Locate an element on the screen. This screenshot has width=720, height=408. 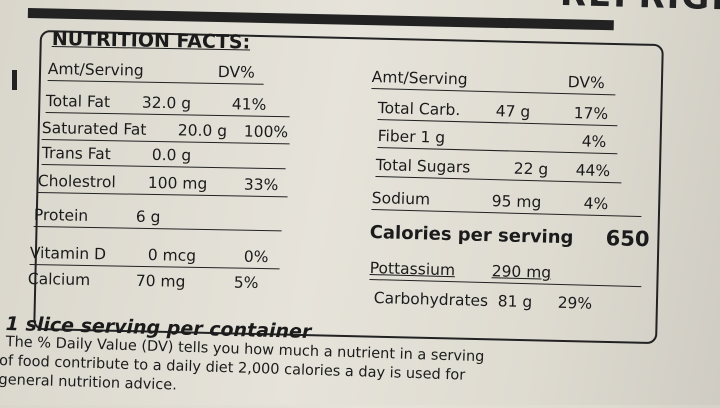
nutrient-row: Protein 6 g is located at coordinates (157, 219).